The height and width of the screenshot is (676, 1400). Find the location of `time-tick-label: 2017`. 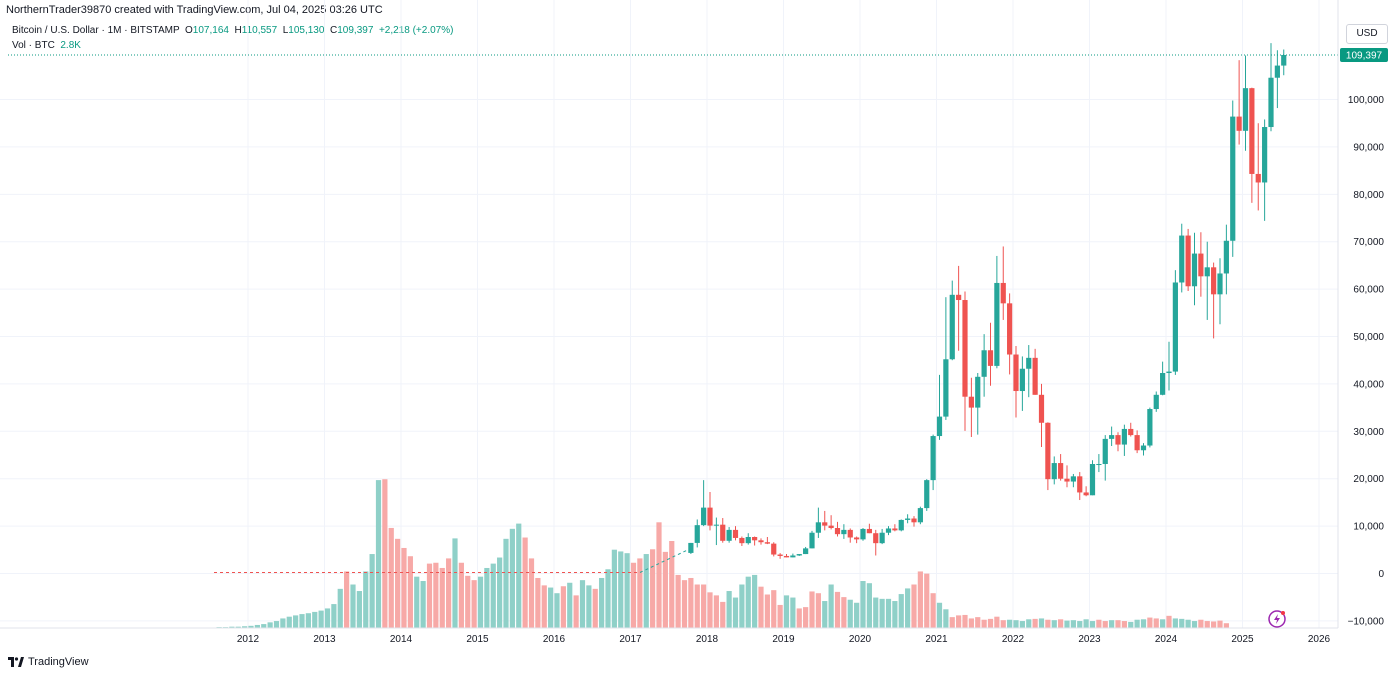

time-tick-label: 2017 is located at coordinates (630, 639).